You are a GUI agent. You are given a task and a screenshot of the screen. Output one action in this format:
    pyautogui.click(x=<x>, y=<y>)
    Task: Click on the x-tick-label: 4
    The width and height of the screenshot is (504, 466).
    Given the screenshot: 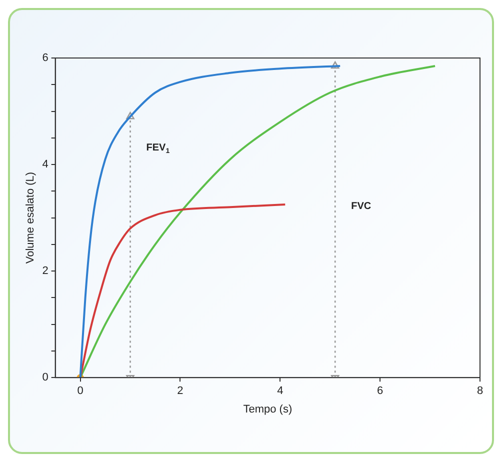 What is the action you would take?
    pyautogui.click(x=280, y=391)
    